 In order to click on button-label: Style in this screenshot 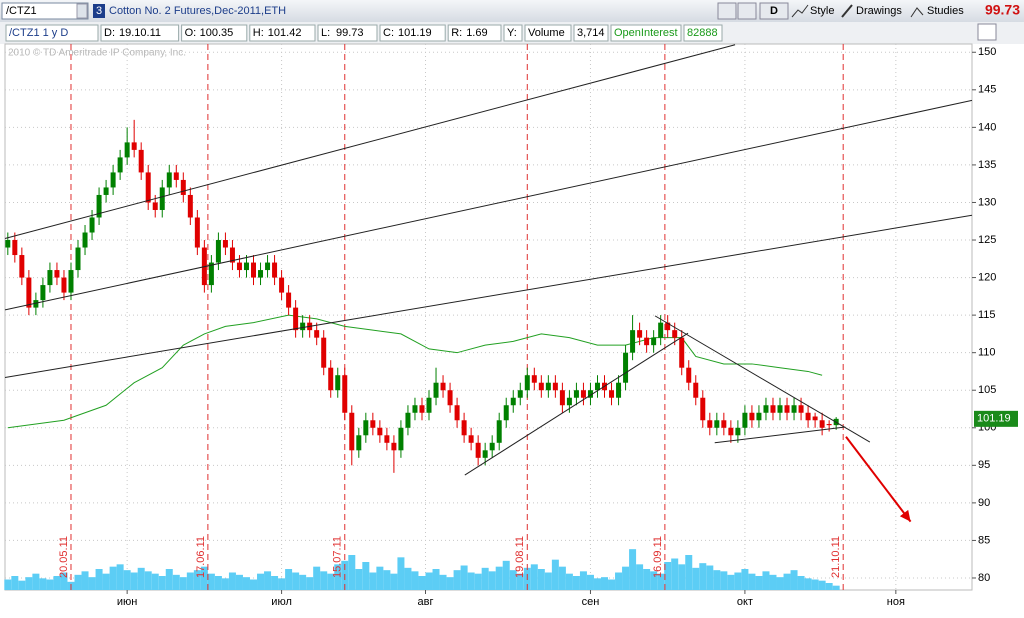, I will do `click(822, 11)`.